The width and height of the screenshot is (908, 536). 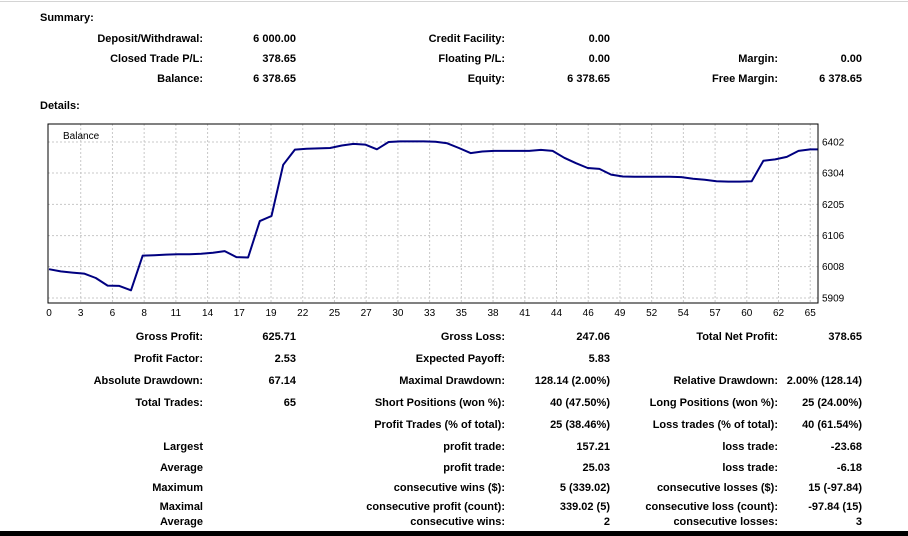 What do you see at coordinates (454, 533) in the screenshot?
I see `bottom-border` at bounding box center [454, 533].